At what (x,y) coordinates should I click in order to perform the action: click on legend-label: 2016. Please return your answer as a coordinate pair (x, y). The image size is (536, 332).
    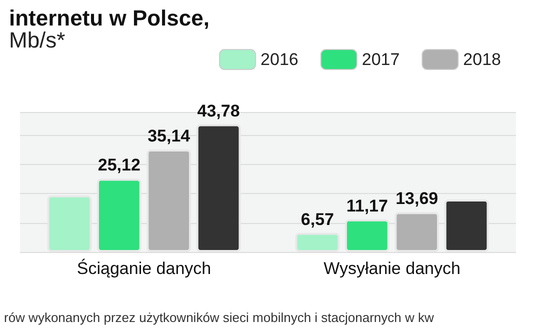
    Looking at the image, I should click on (279, 59).